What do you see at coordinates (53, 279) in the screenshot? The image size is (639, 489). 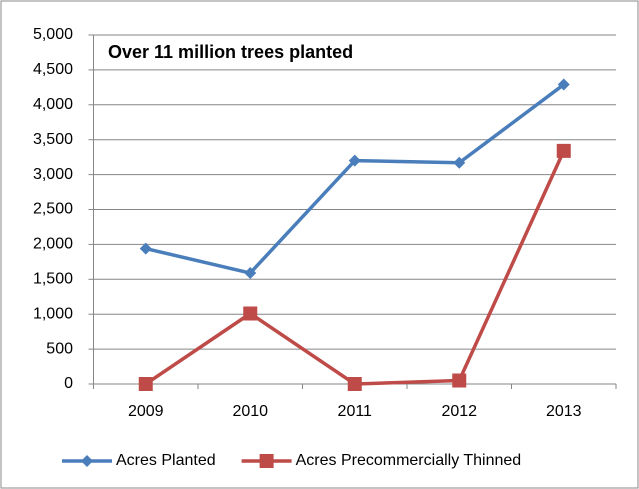 I see `y-tick-label: 1,500` at bounding box center [53, 279].